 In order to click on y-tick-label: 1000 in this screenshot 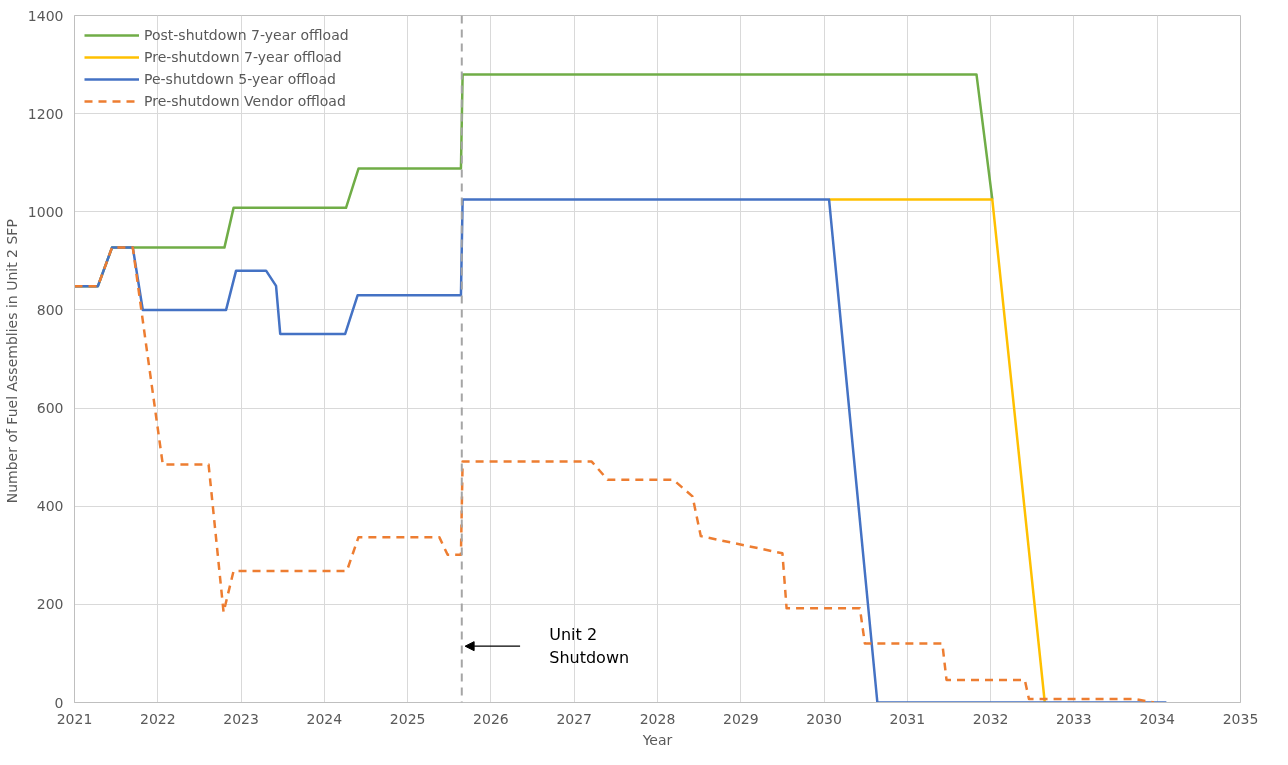, I will do `click(45, 211)`.